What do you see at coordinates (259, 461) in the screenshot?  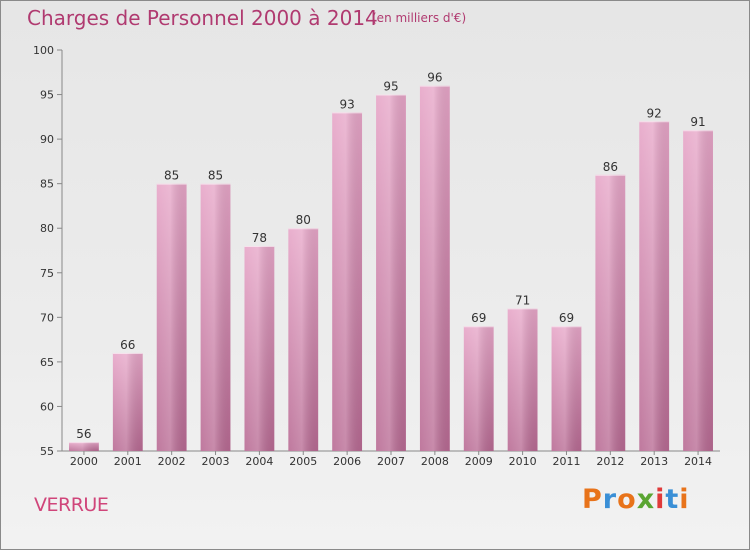 I see `x-tick-label: 2004` at bounding box center [259, 461].